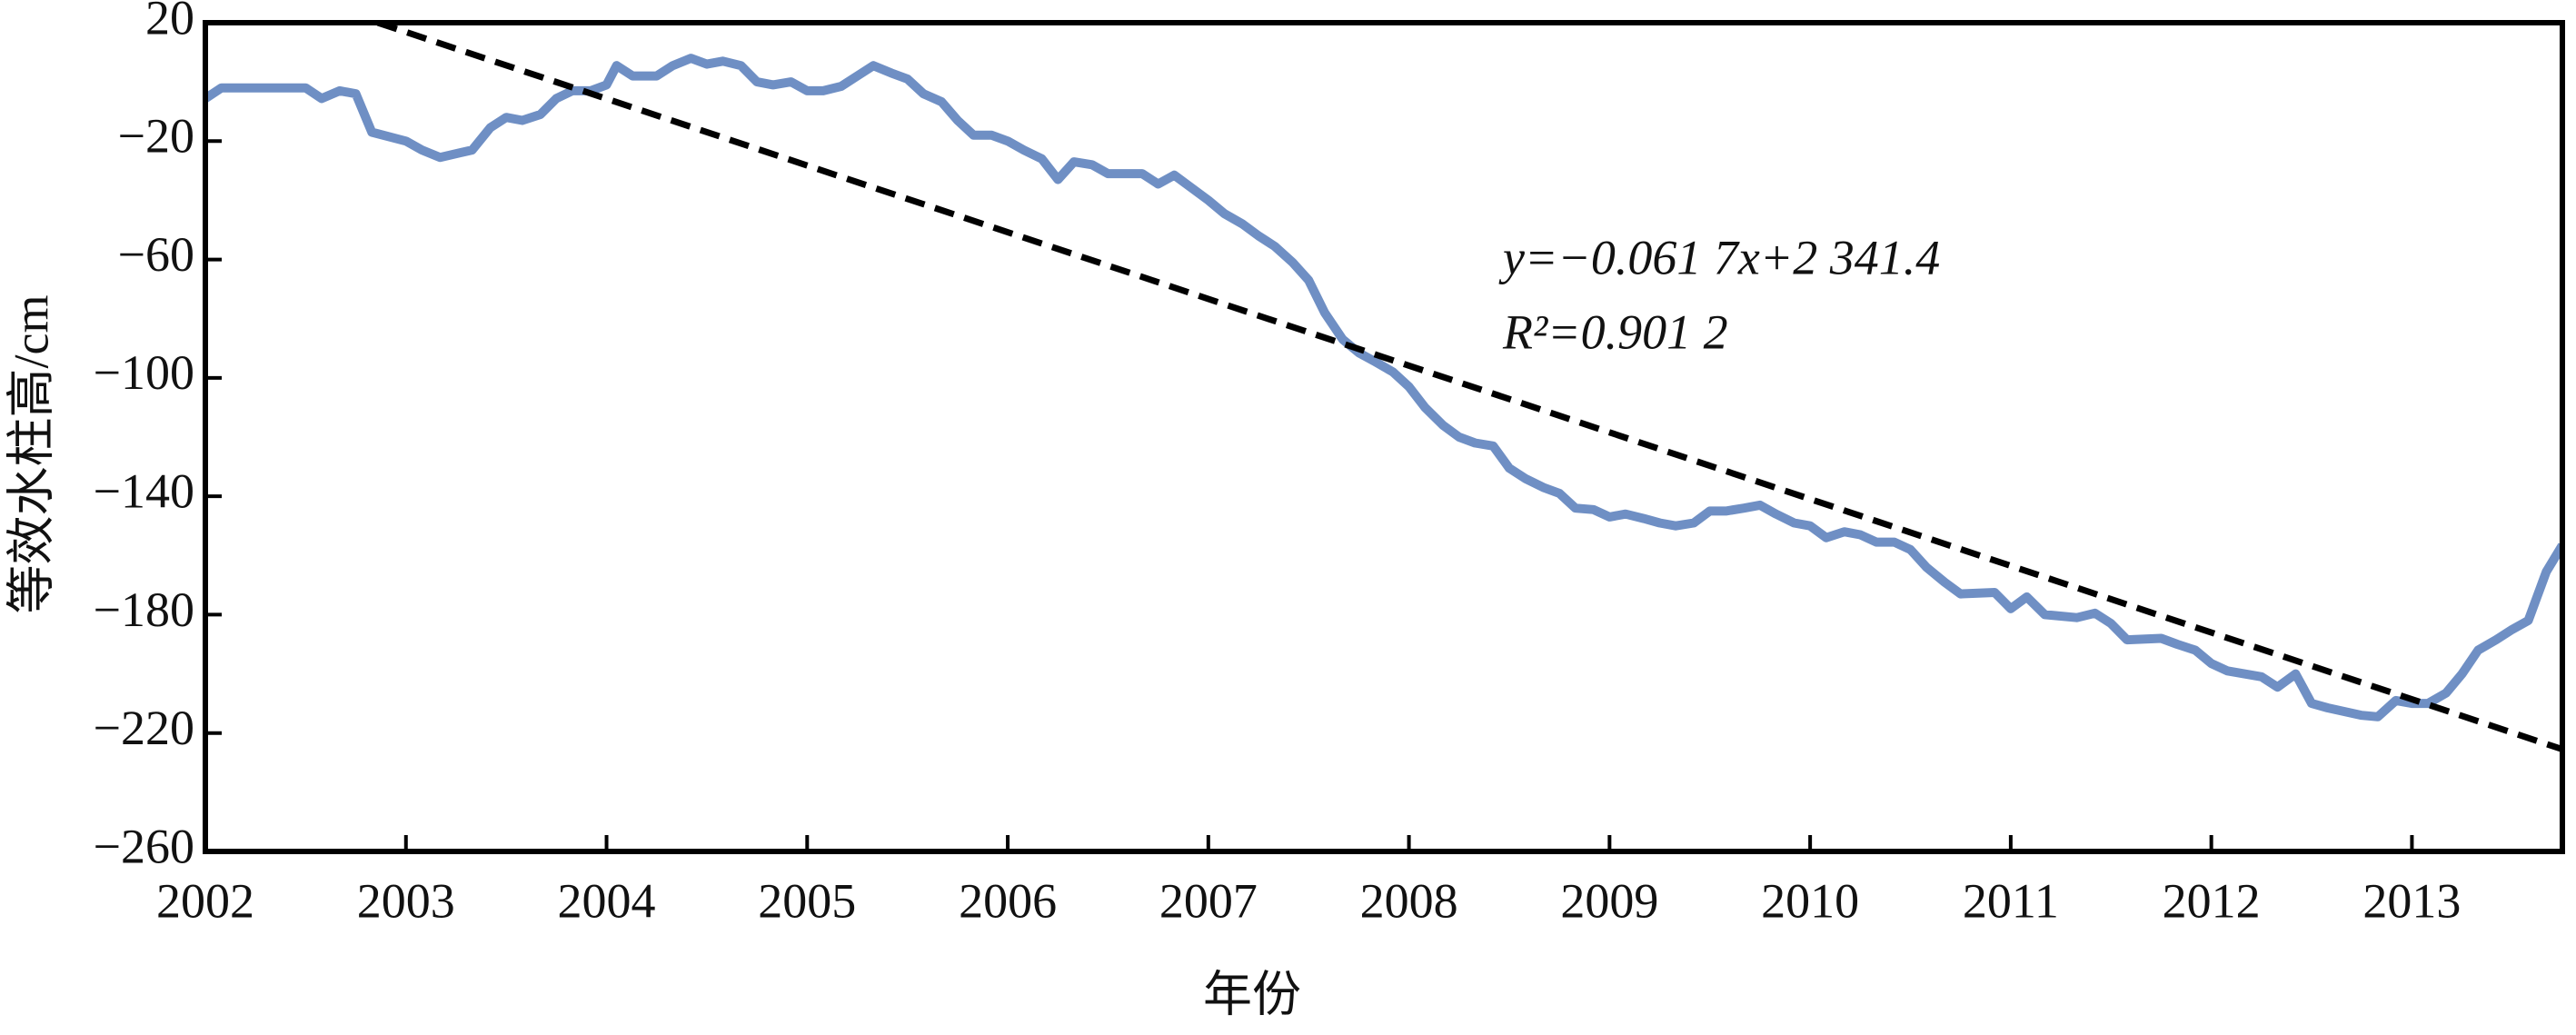 The image size is (2576, 1035). Describe the element at coordinates (1209, 900) in the screenshot. I see `x-tick-label: 2007` at that location.